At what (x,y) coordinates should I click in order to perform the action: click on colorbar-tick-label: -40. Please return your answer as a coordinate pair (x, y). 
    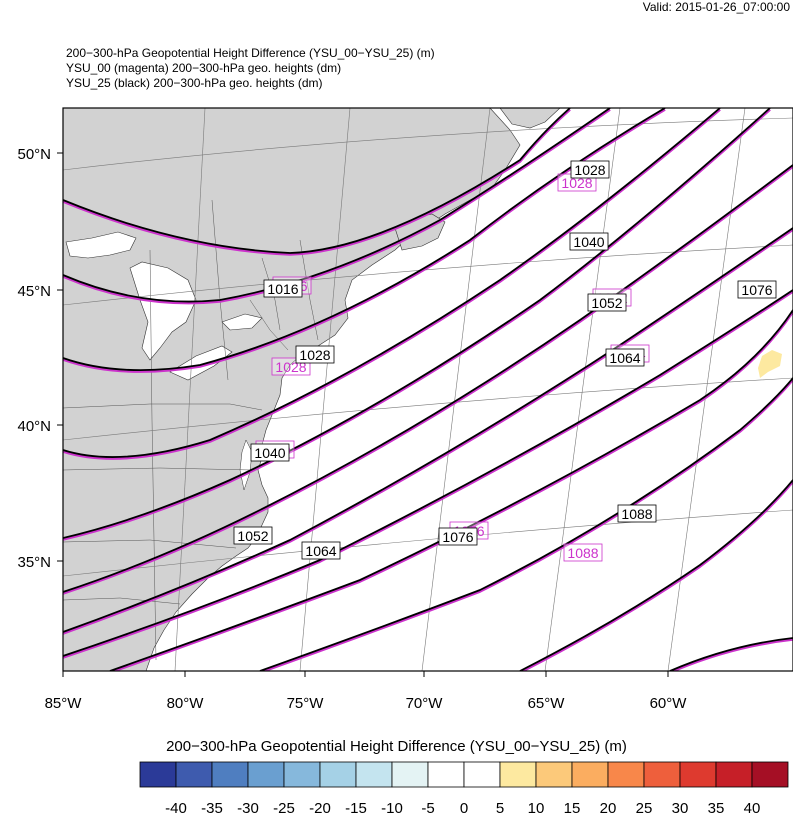
    Looking at the image, I should click on (176, 808).